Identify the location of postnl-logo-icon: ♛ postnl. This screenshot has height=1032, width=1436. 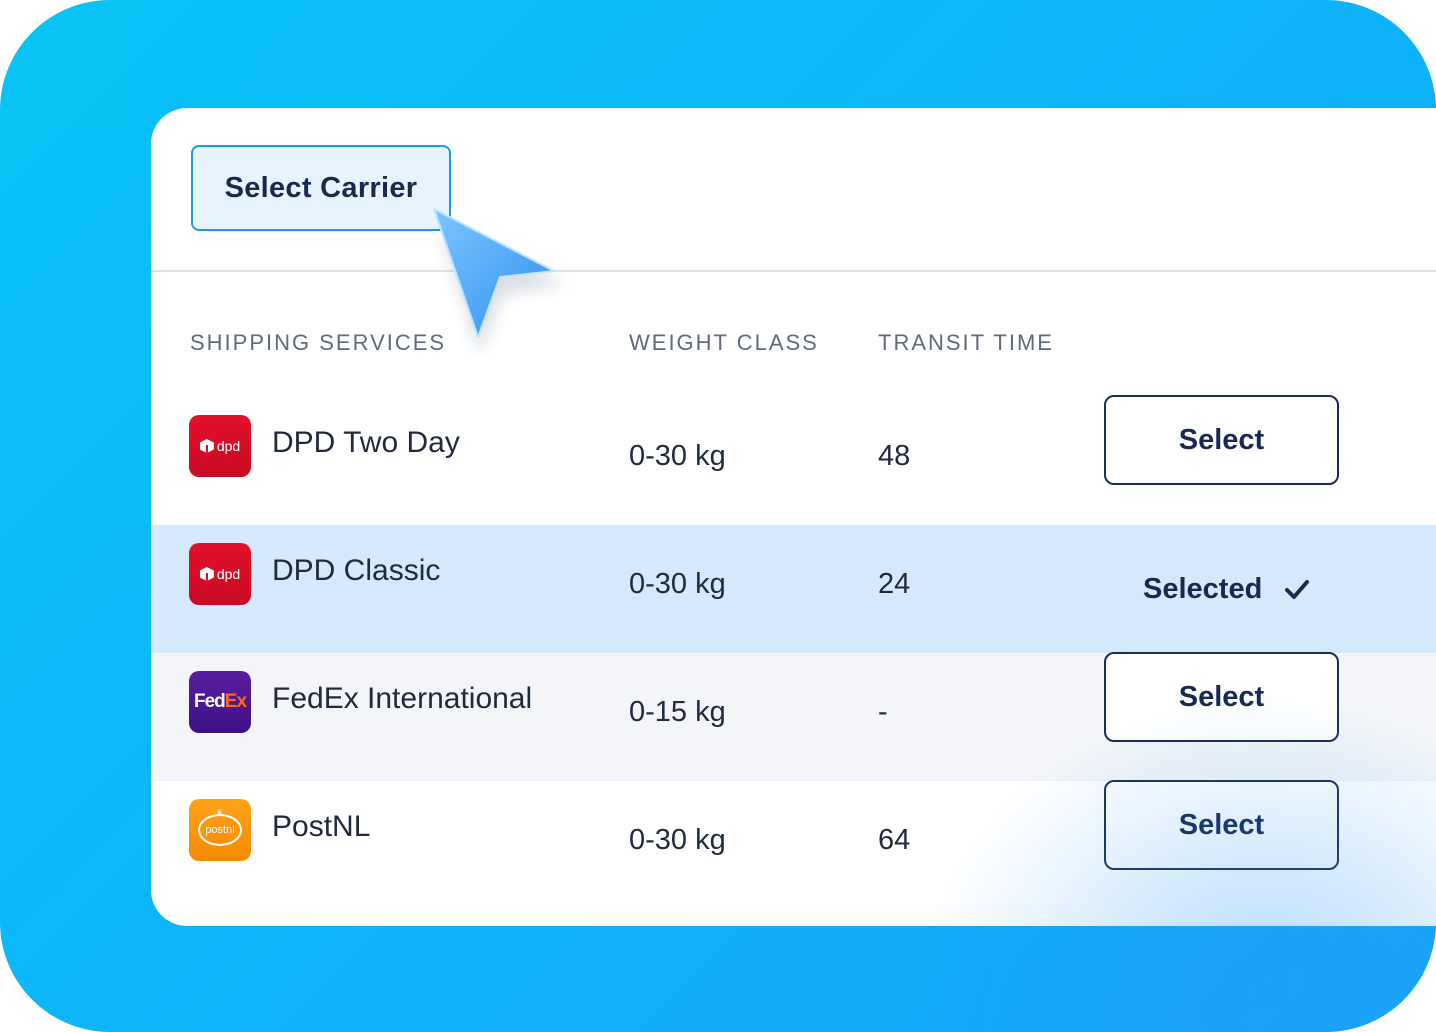
(220, 830).